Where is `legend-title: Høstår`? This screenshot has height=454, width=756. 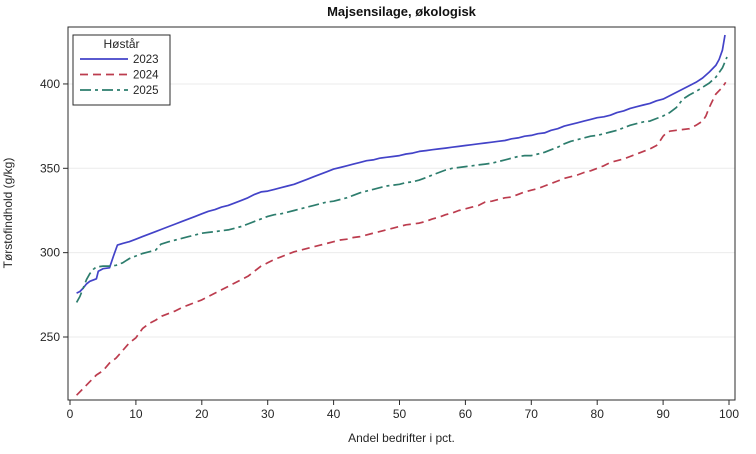 legend-title: Høstår is located at coordinates (122, 44).